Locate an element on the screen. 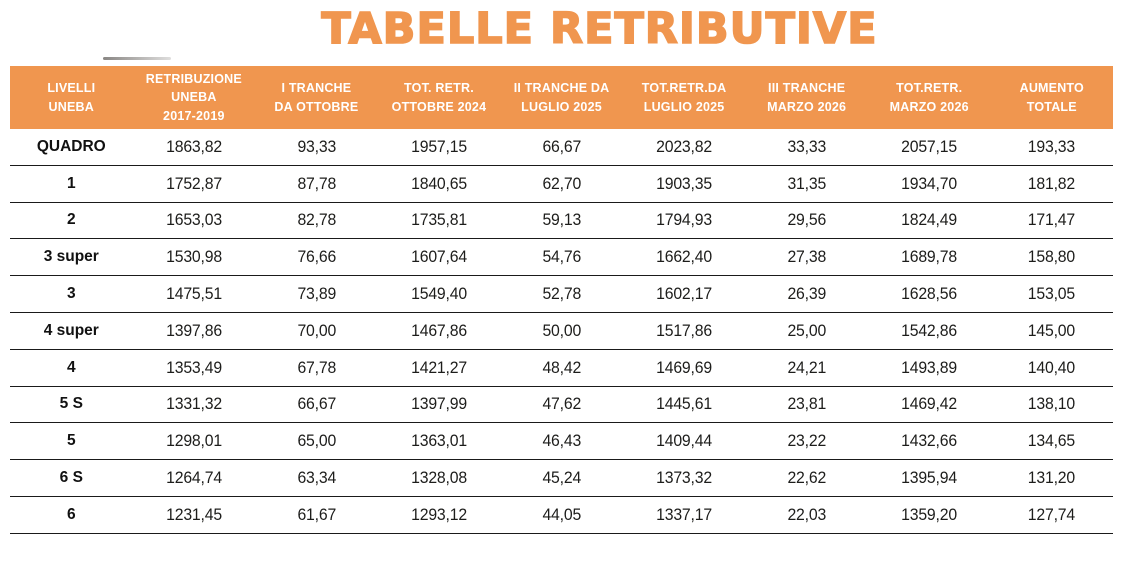 This screenshot has height=565, width=1121. value-text: 1445,61 is located at coordinates (684, 404).